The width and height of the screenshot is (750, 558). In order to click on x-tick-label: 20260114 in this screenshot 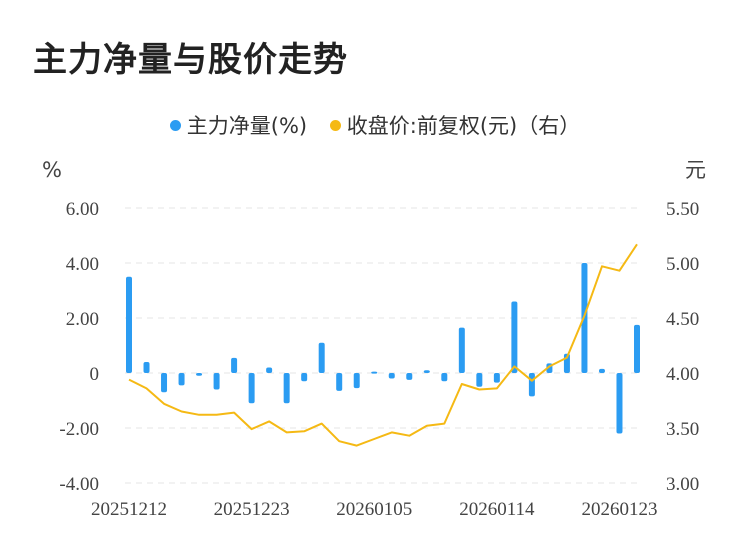, I will do `click(497, 509)`.